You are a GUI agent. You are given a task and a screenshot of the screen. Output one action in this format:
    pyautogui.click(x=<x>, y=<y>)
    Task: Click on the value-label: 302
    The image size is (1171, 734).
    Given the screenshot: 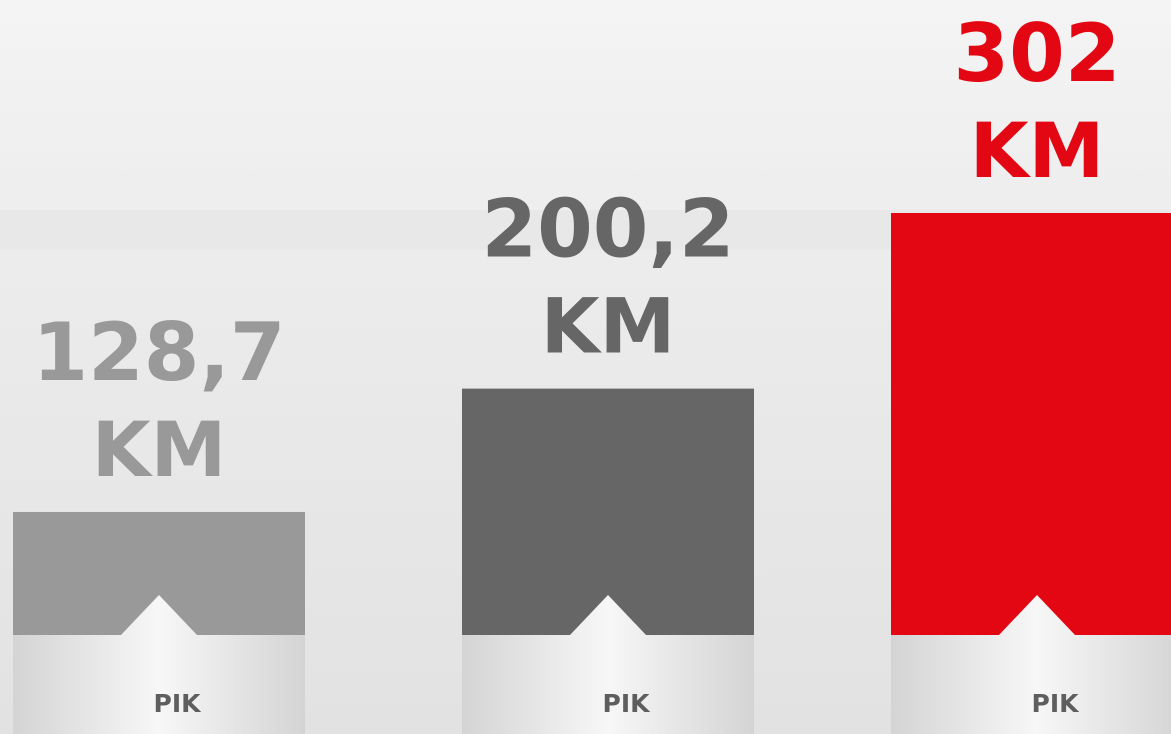 What is the action you would take?
    pyautogui.click(x=1037, y=53)
    